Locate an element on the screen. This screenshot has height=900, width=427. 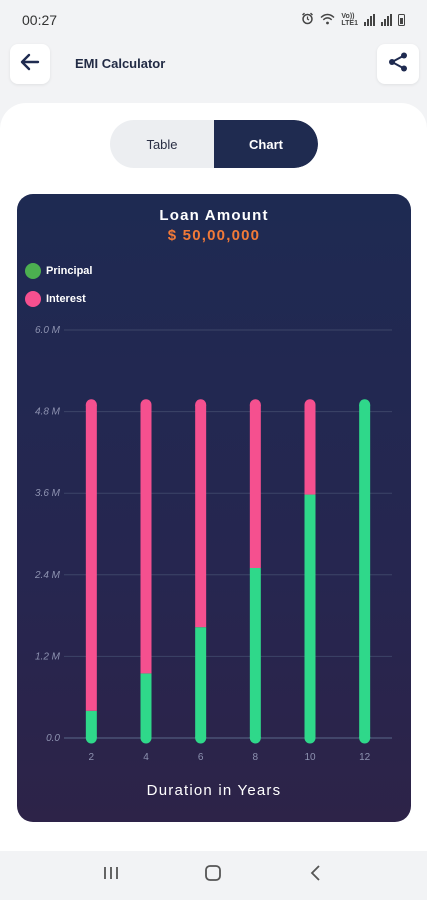
status-icons: Vo)) LTE1 is located at coordinates (353, 20).